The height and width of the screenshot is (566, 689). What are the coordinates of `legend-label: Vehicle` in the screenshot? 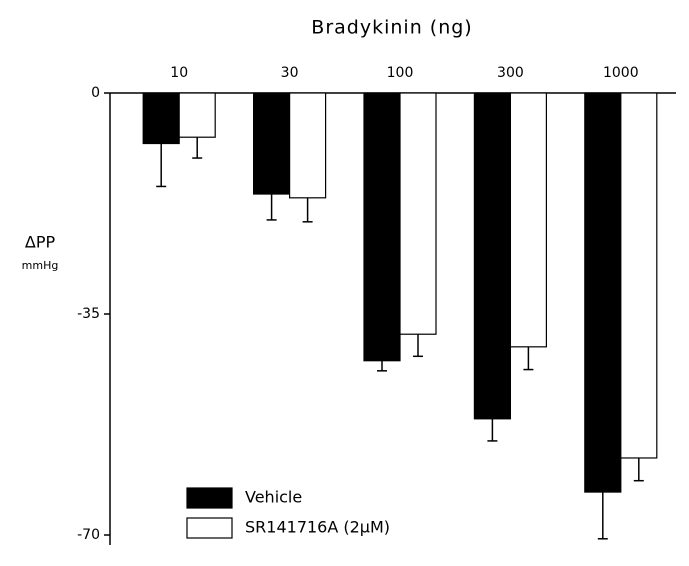 It's located at (273, 497).